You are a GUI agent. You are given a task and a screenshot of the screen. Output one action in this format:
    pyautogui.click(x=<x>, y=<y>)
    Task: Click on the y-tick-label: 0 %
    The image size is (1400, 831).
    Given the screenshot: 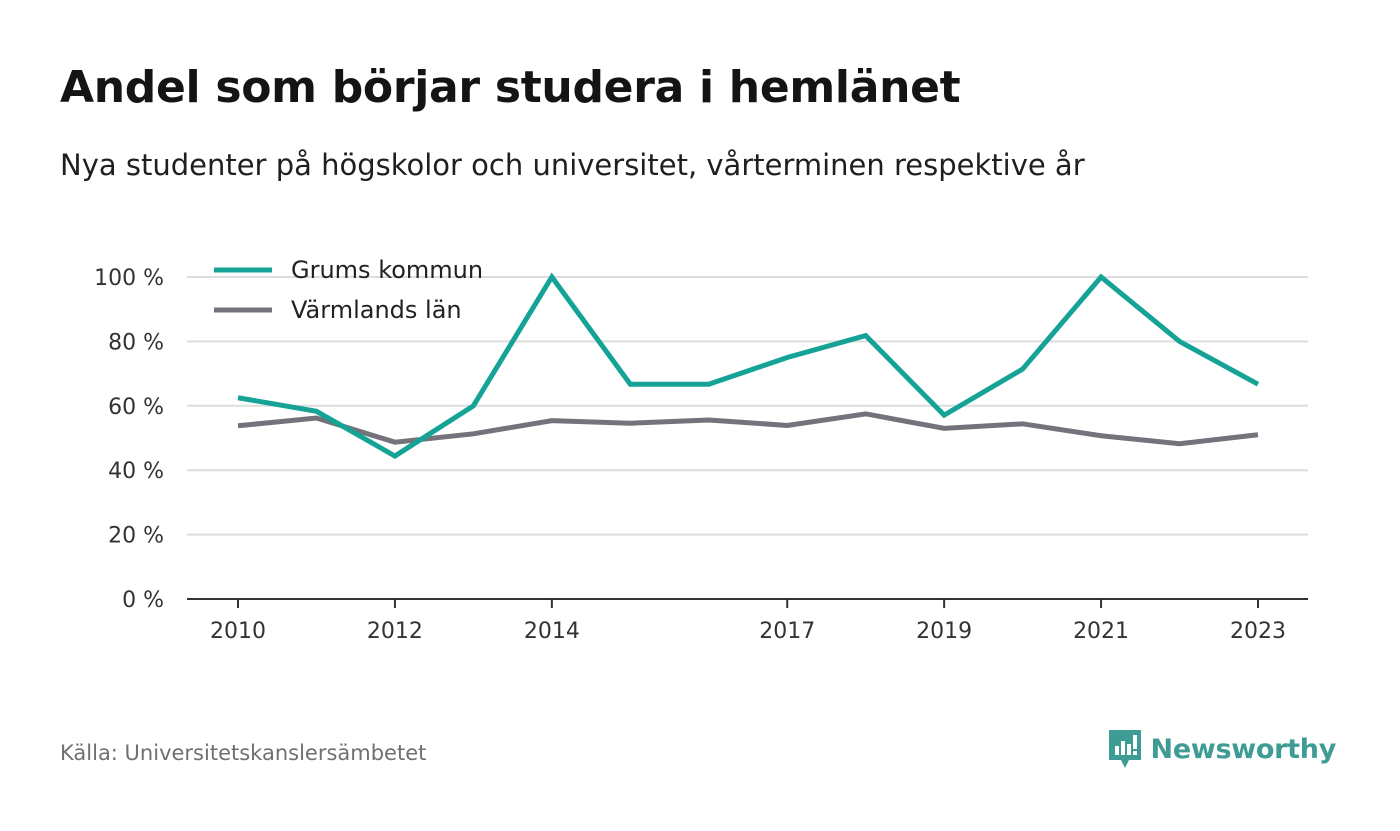 What is the action you would take?
    pyautogui.click(x=143, y=600)
    